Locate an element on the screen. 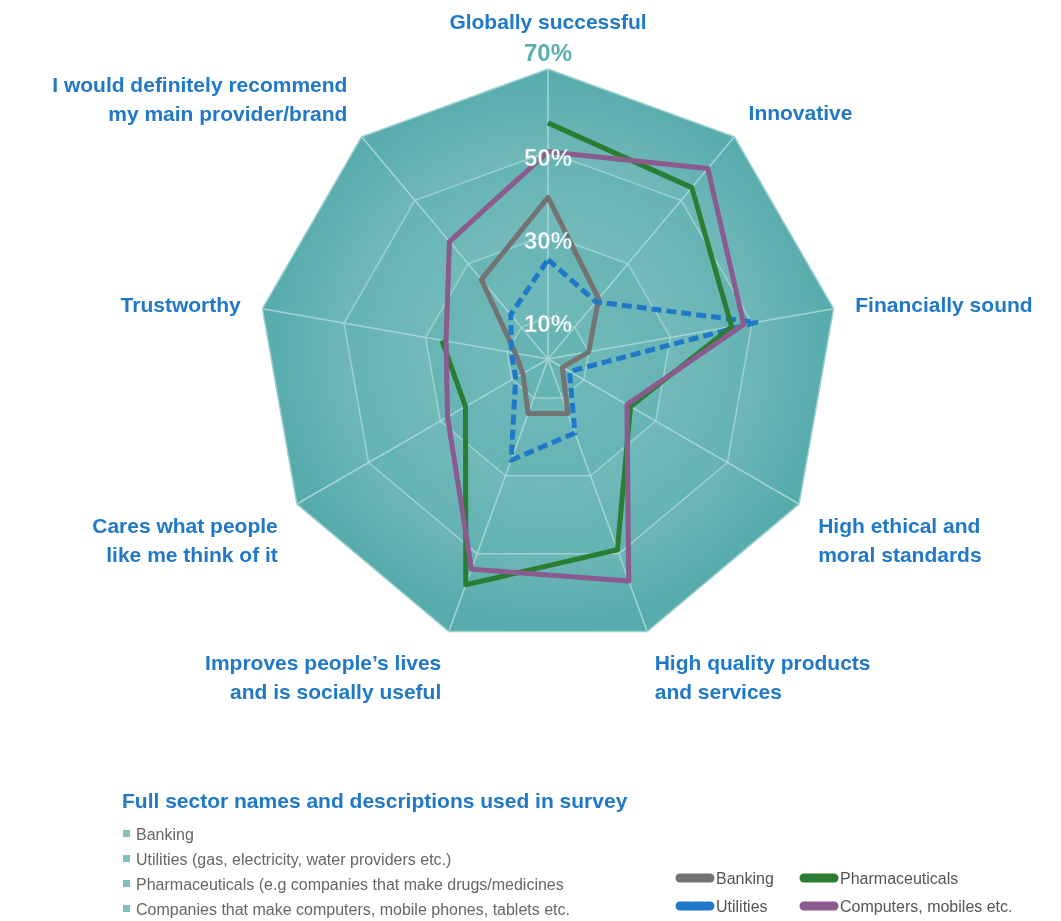  legend-label: Computers, mobiles etc. is located at coordinates (926, 906).